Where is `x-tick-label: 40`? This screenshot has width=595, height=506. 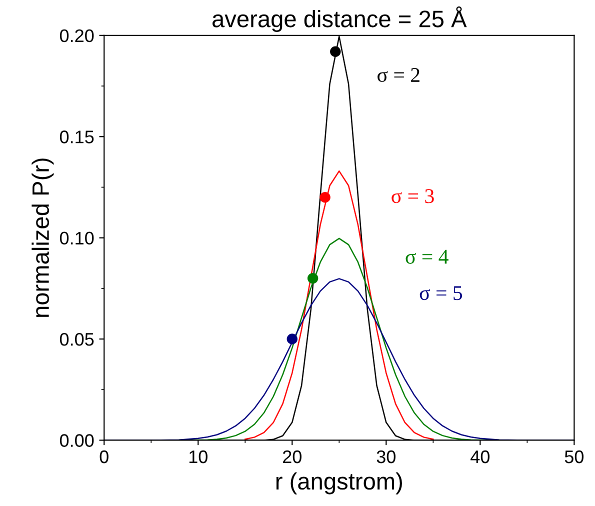 x-tick-label: 40 is located at coordinates (480, 457).